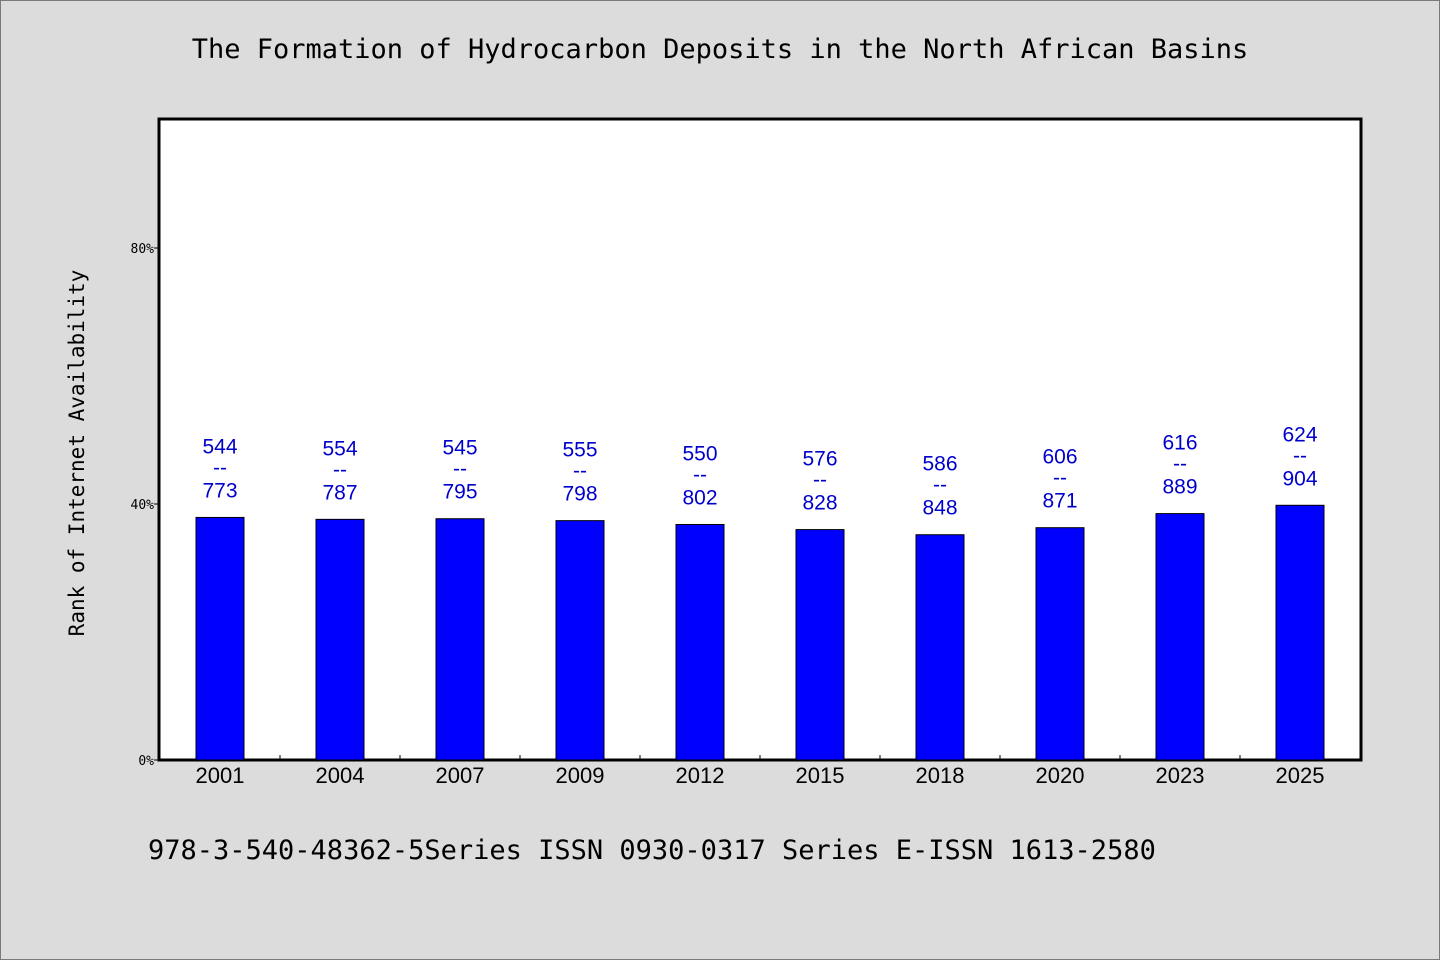 The width and height of the screenshot is (1440, 960). I want to click on data-label: 576, so click(819, 459).